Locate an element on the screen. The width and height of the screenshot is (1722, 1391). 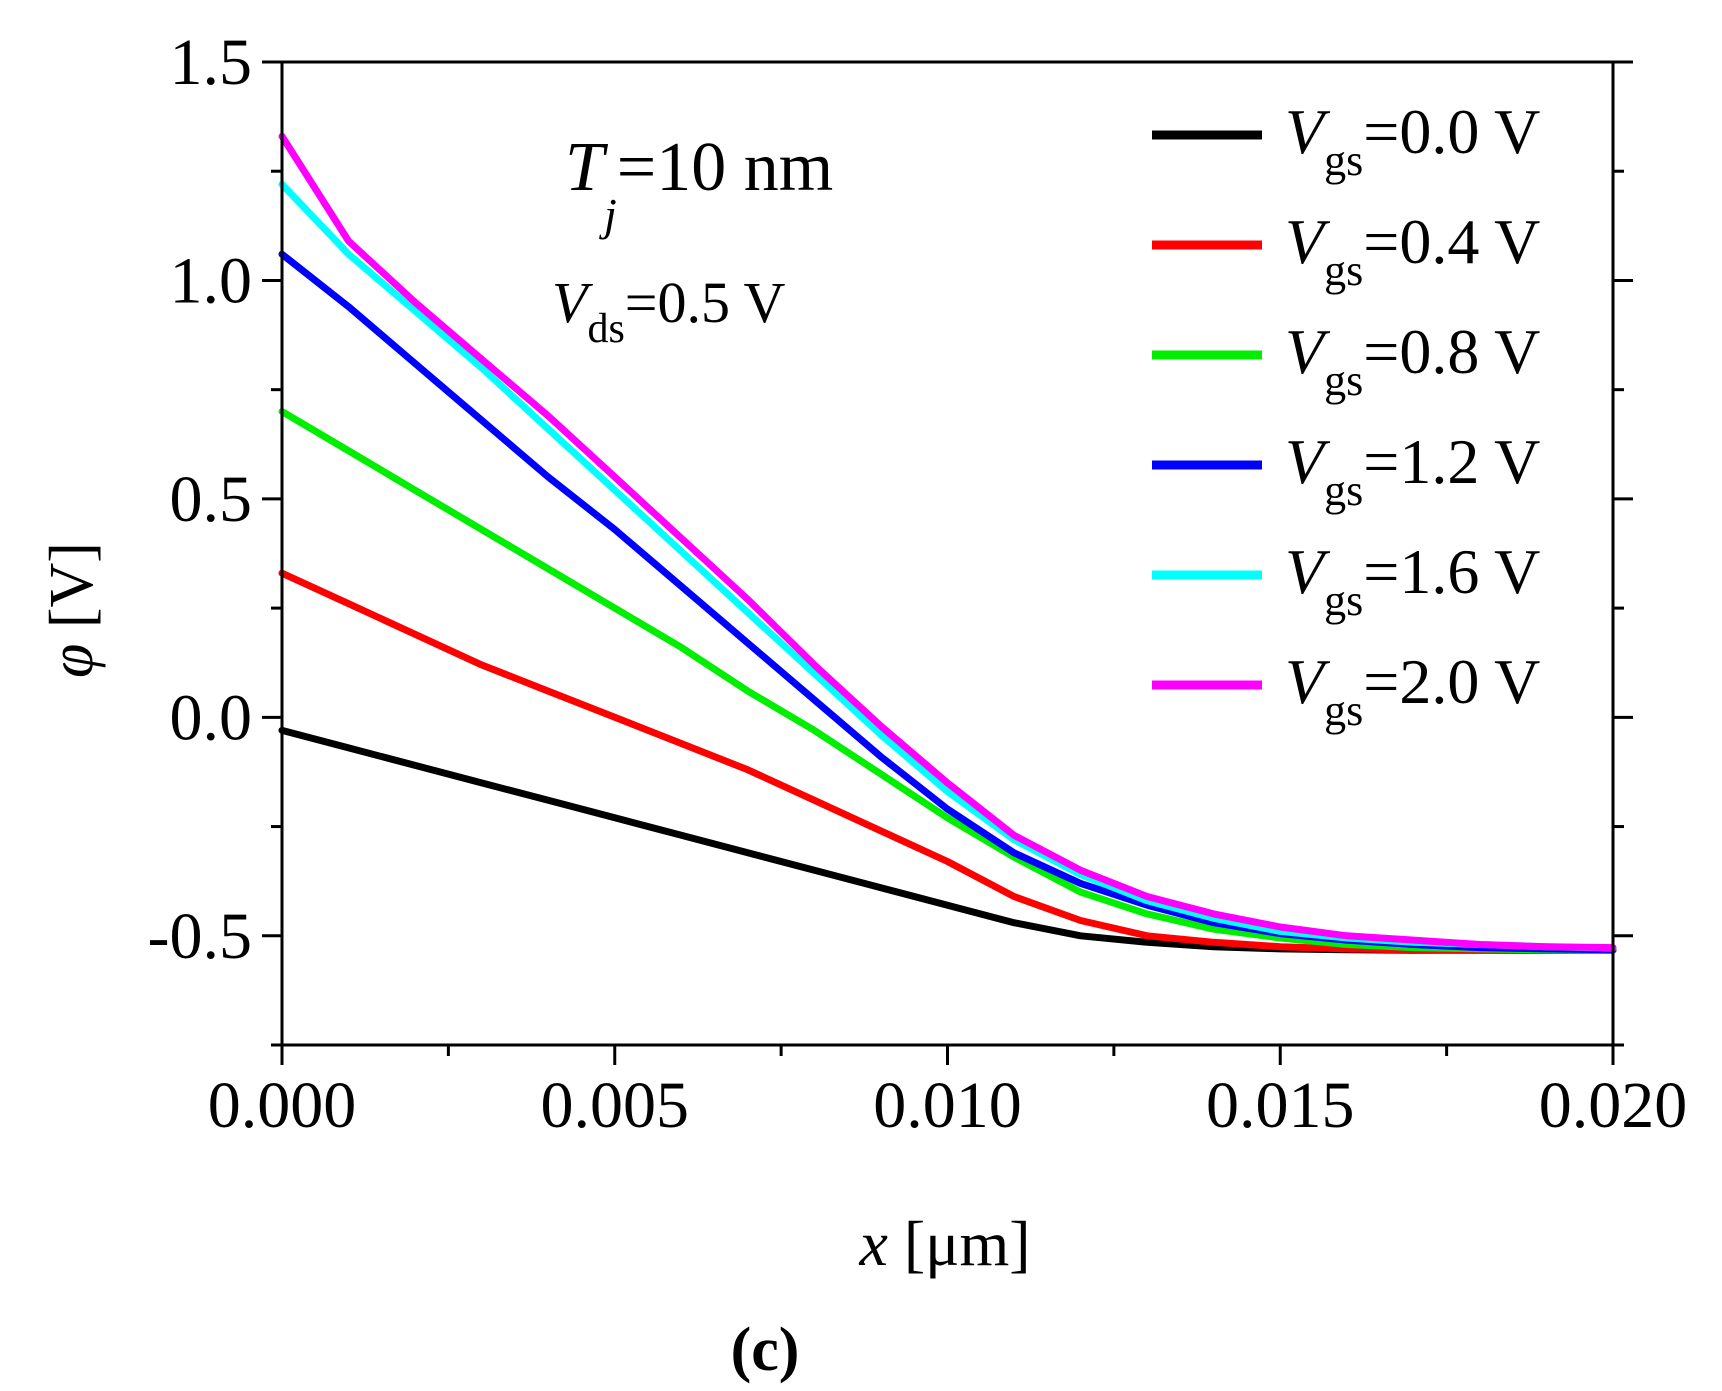
legend-label-1: Vgs=0.4 V is located at coordinates (1412, 250).